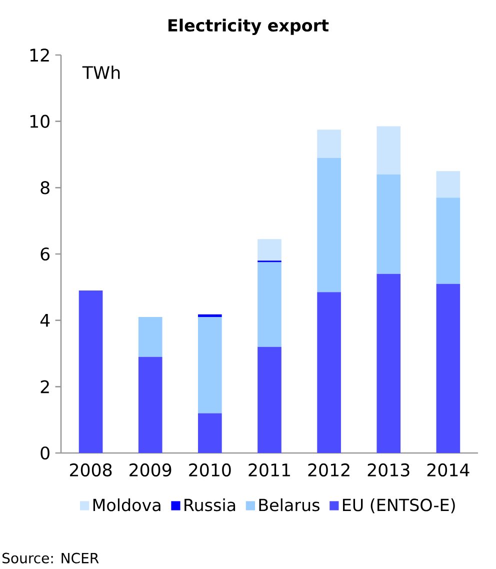 The image size is (496, 569). Describe the element at coordinates (39, 55) in the screenshot. I see `y-tick-label: 12` at that location.